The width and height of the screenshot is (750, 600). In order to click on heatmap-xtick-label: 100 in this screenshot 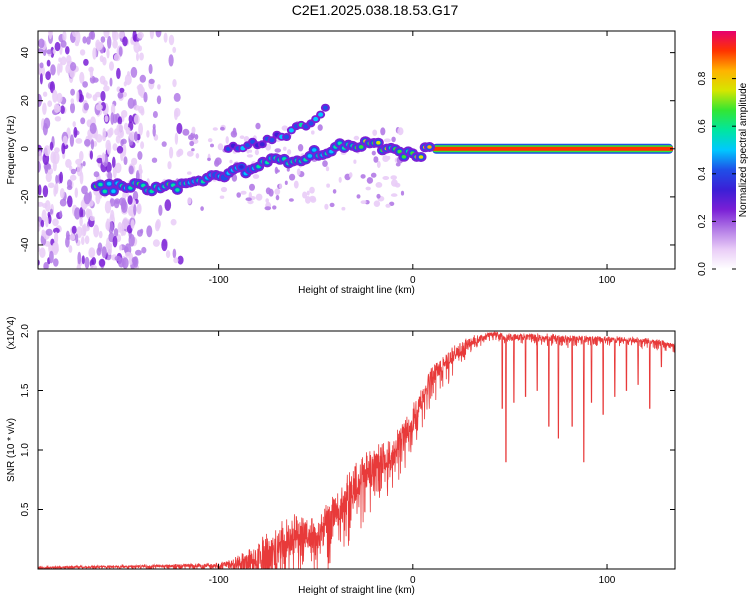, I will do `click(607, 280)`.